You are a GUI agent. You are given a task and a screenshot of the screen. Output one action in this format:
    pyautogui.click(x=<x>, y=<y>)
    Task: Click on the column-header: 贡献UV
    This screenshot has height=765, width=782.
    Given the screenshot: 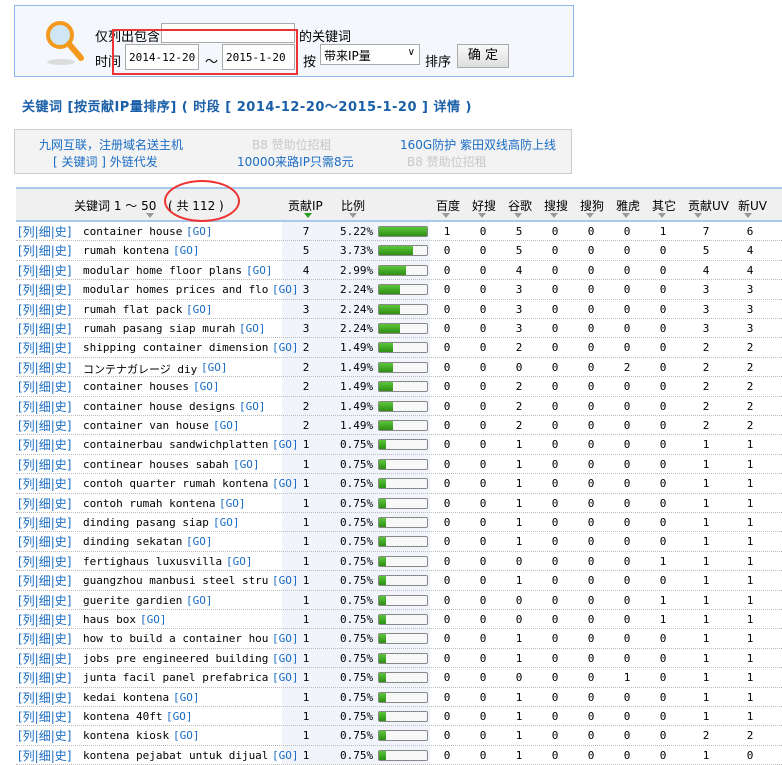 What is the action you would take?
    pyautogui.click(x=708, y=206)
    